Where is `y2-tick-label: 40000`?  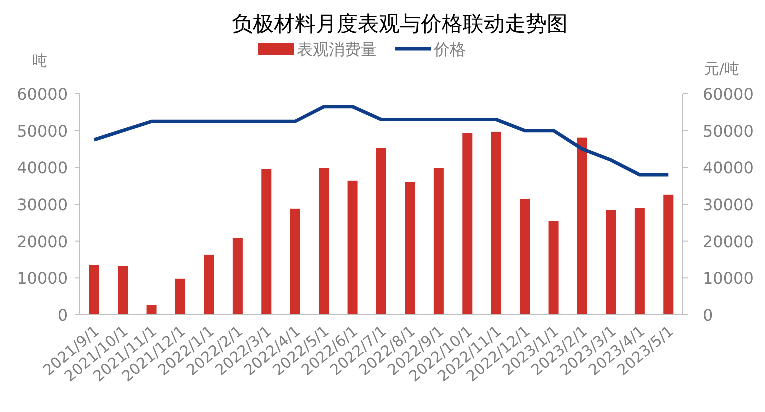 y2-tick-label: 40000 is located at coordinates (728, 168).